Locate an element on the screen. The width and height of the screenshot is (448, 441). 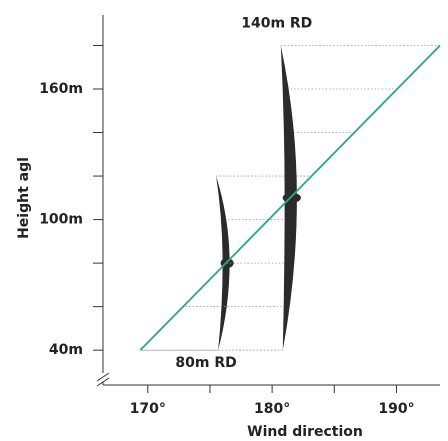
y-axis-title: Height agl is located at coordinates (24, 198).